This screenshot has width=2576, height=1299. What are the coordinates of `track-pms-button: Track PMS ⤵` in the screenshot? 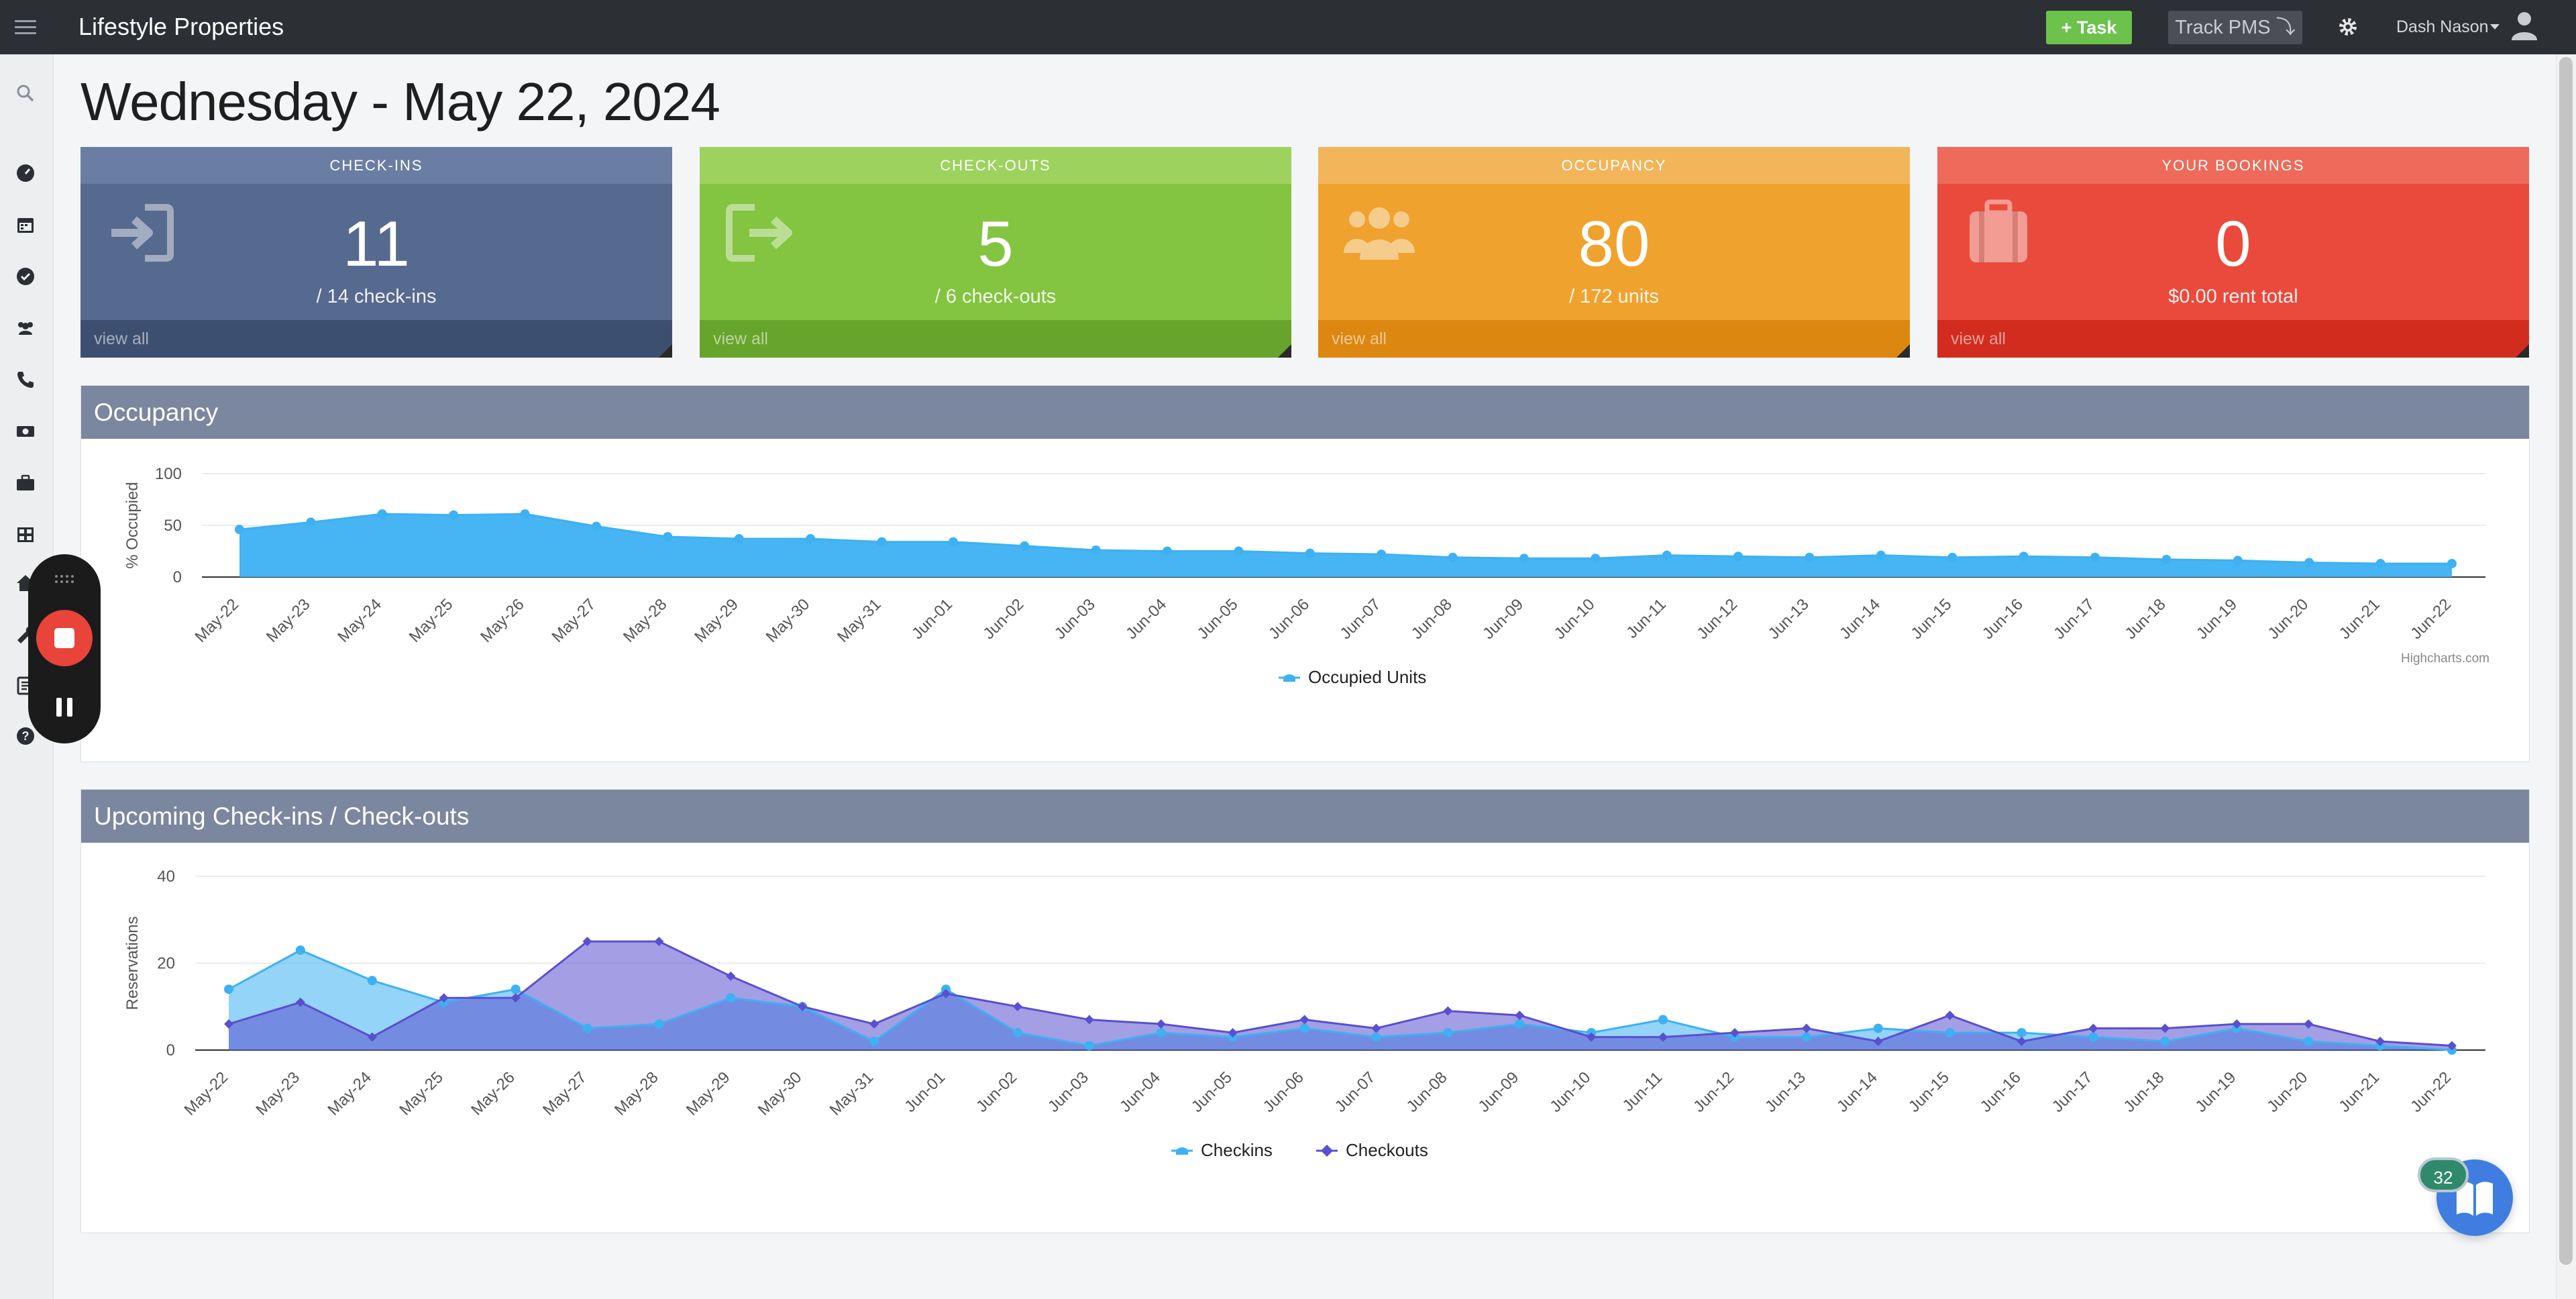 It's located at (2235, 27).